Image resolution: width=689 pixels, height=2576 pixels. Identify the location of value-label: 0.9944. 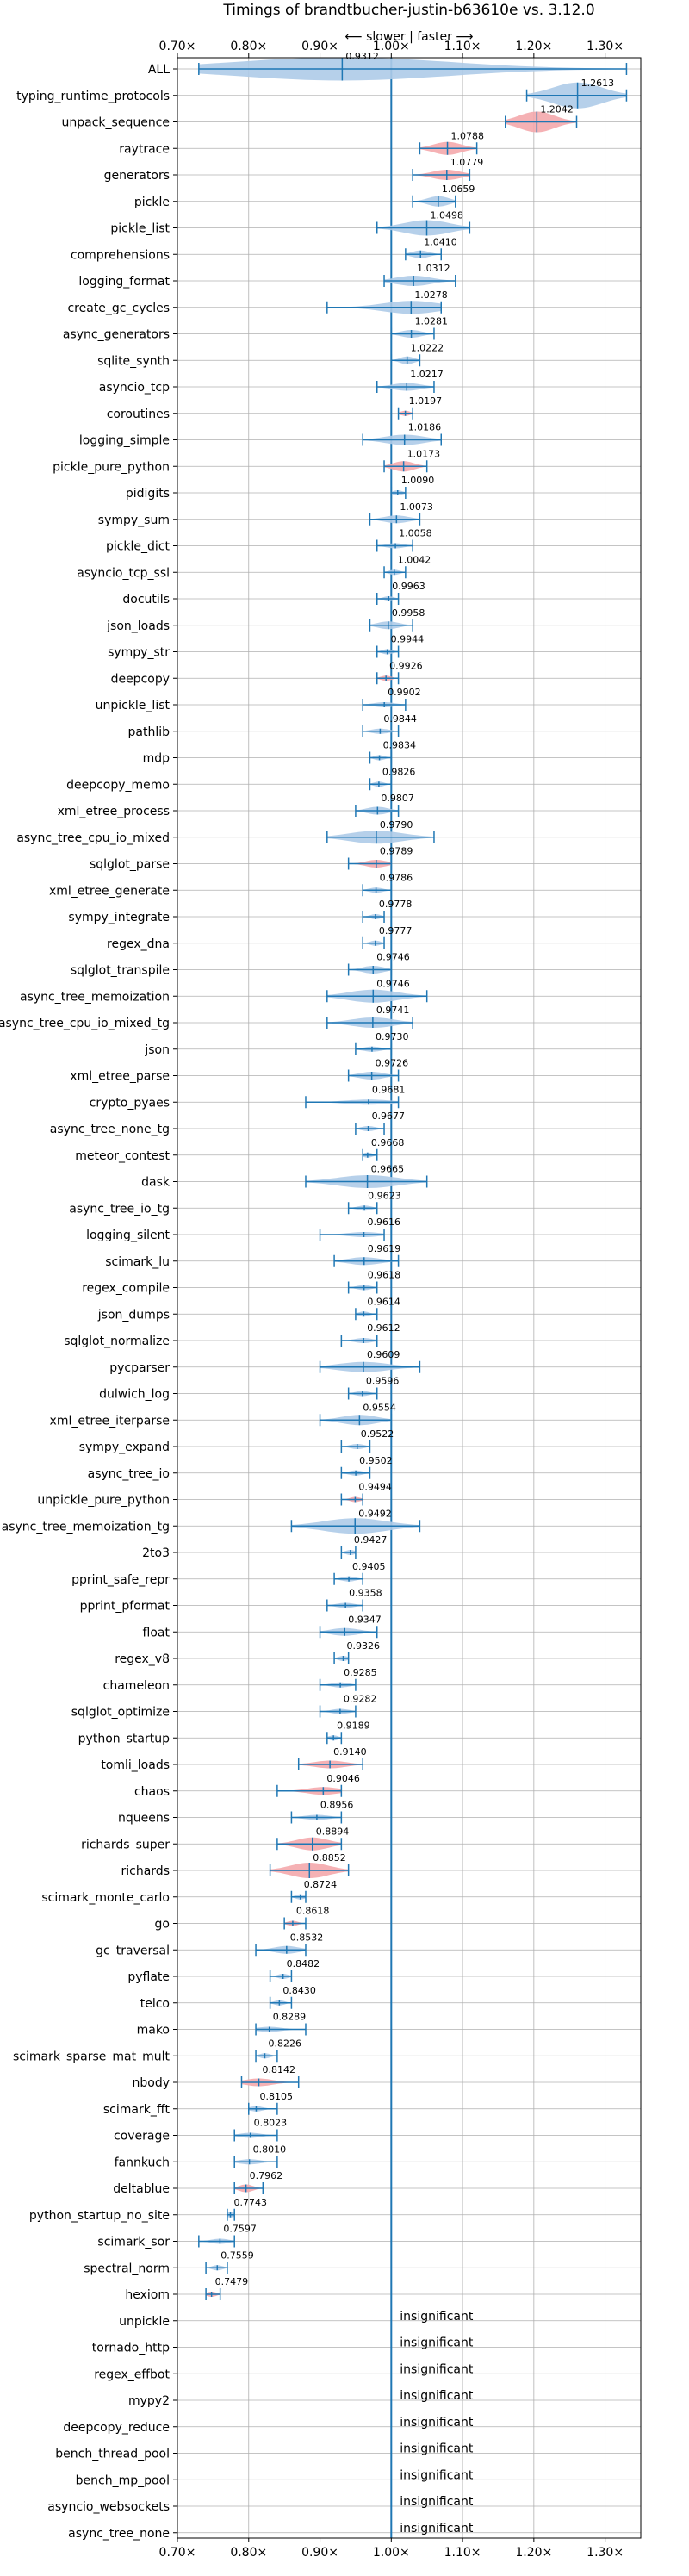
(408, 640).